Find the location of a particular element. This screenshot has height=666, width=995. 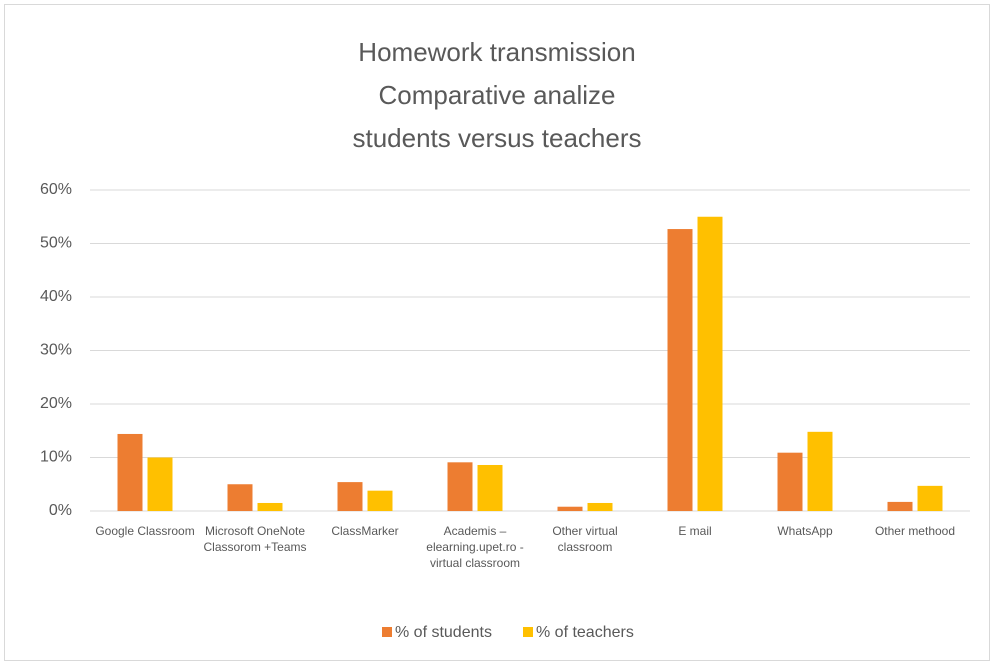

x-tick-label: Other virtual classroom is located at coordinates (585, 539).